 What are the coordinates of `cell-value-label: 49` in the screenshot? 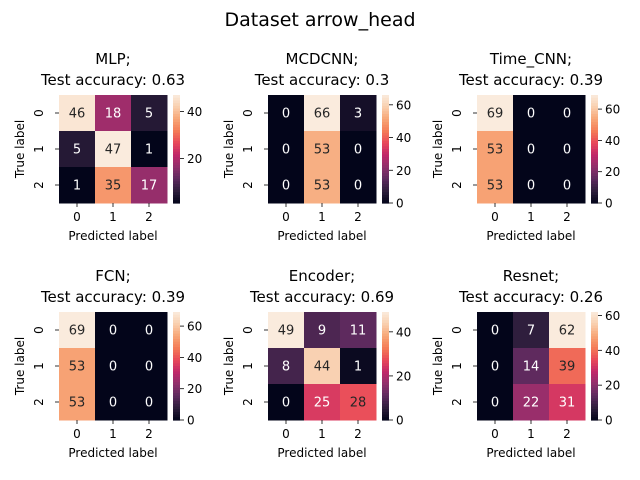 It's located at (286, 331).